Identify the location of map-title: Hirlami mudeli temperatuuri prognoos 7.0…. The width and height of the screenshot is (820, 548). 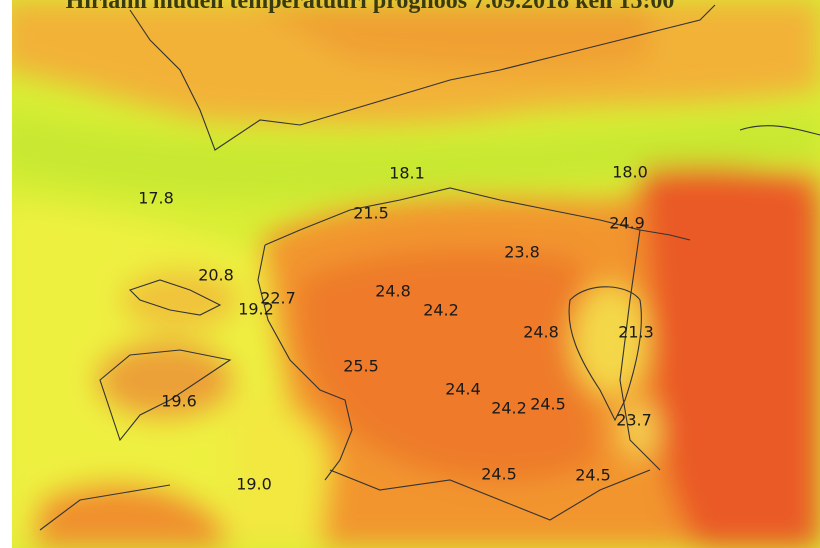
(370, 7).